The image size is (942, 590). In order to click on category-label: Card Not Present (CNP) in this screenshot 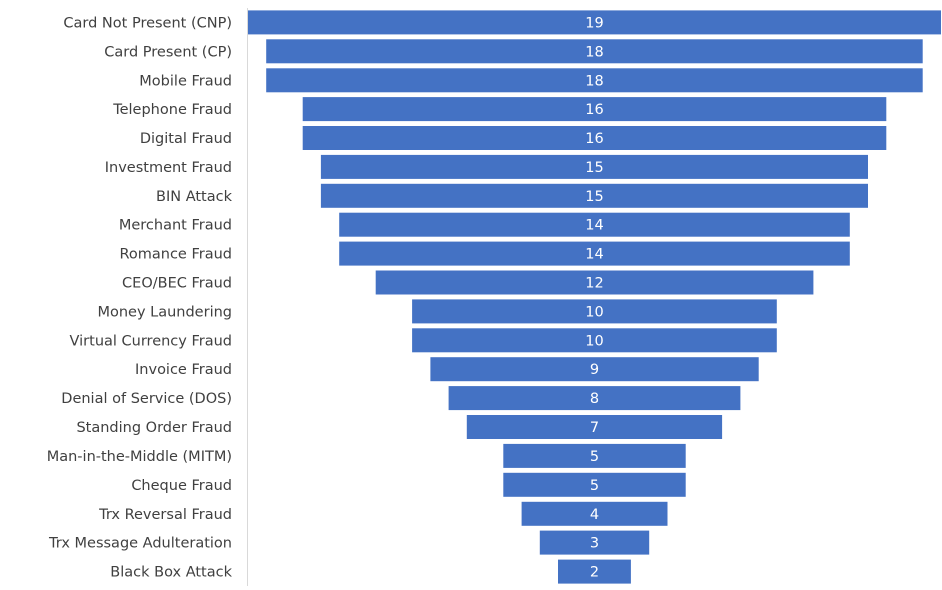, I will do `click(147, 23)`.